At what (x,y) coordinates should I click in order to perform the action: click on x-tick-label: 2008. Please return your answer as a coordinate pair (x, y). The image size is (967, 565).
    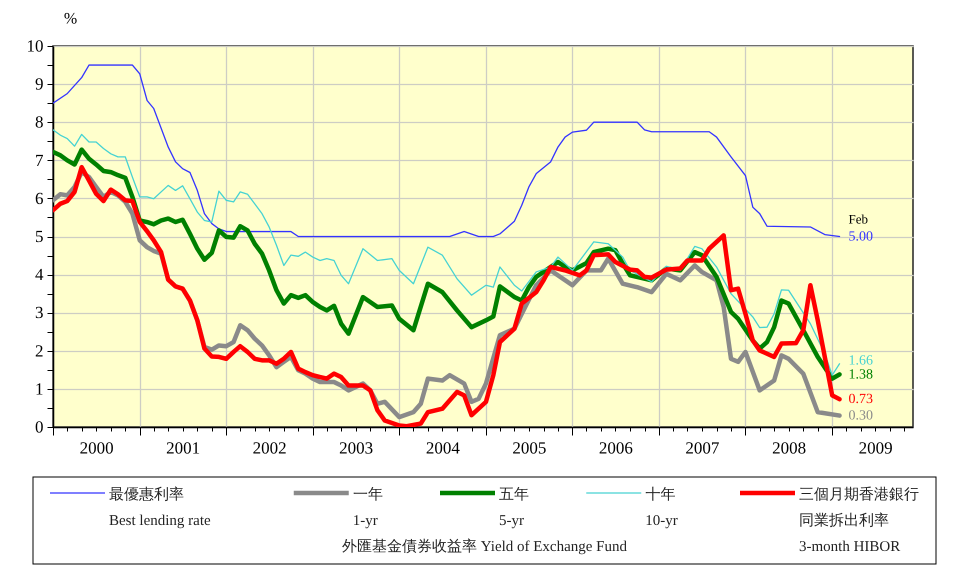
    Looking at the image, I should click on (789, 448).